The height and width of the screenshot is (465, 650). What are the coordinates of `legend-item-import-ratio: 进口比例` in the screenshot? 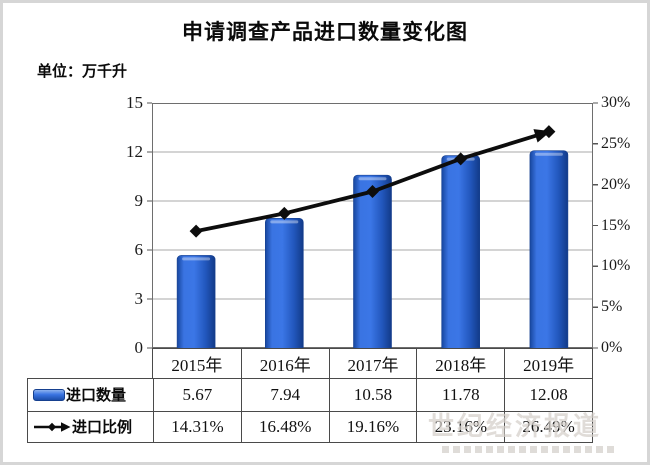 It's located at (90, 426).